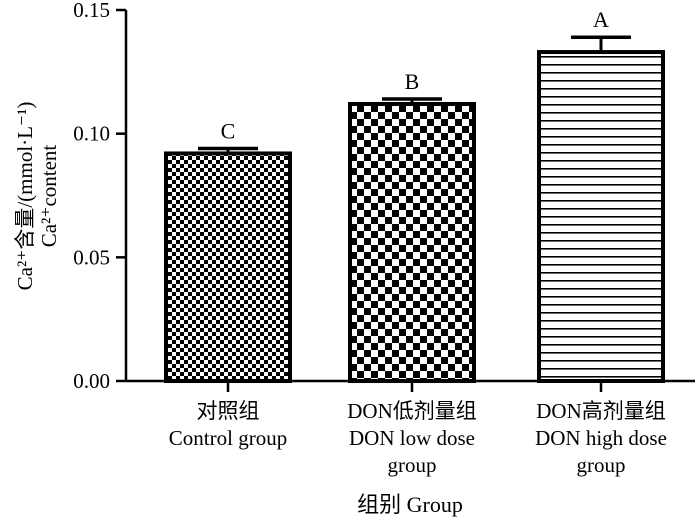 The image size is (700, 521). Describe the element at coordinates (91, 381) in the screenshot. I see `y-tick-label: 0.00` at that location.